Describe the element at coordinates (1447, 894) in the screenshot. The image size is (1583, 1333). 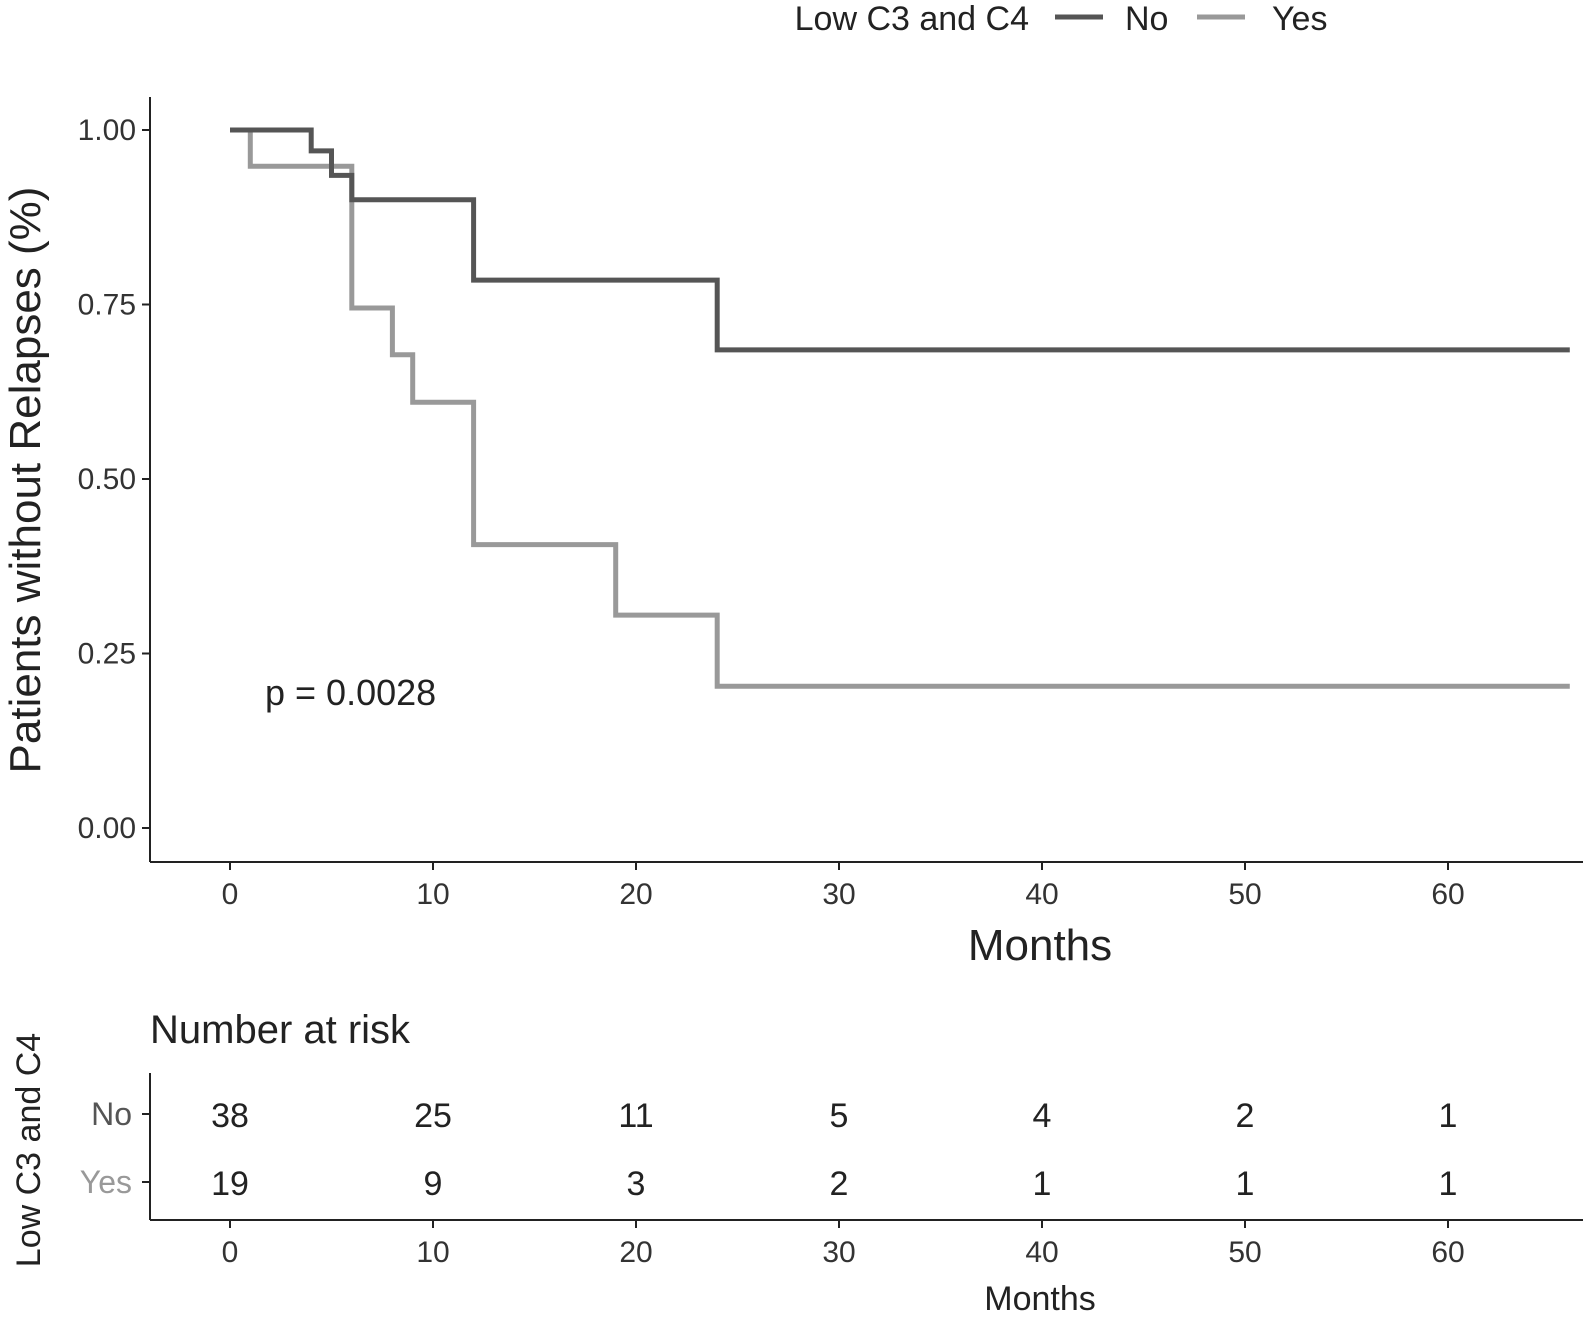
I see `x-tick-label: 60` at that location.